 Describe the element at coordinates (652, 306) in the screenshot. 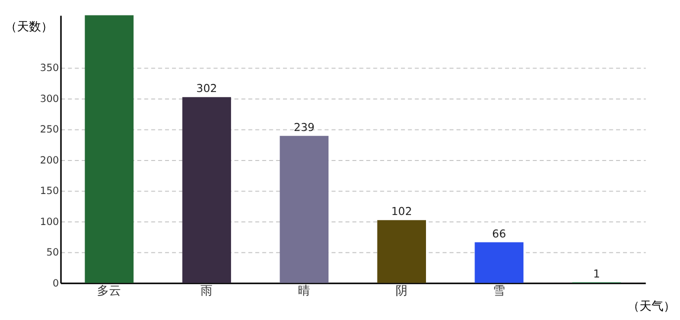

I see `x-axis-title: （天气）` at that location.